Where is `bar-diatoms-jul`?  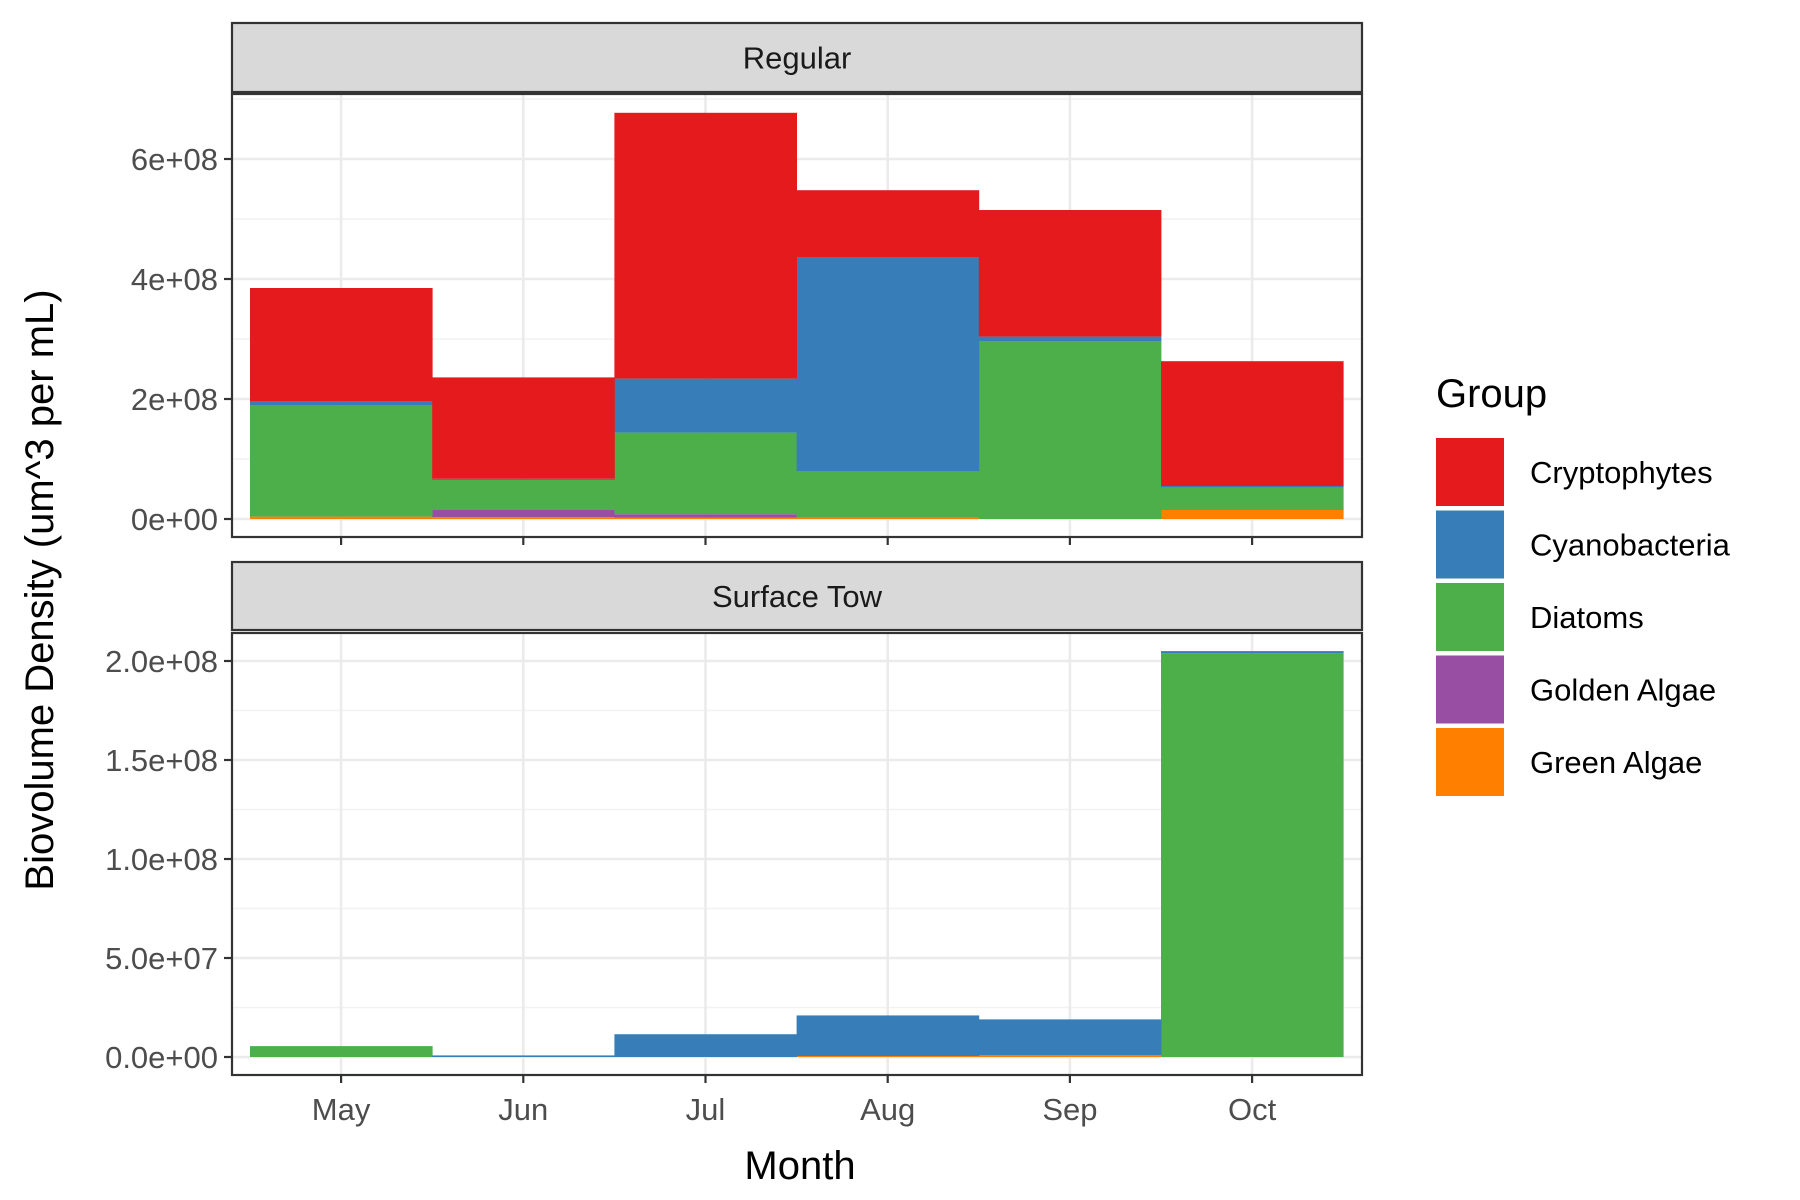
bar-diatoms-jul is located at coordinates (705, 473).